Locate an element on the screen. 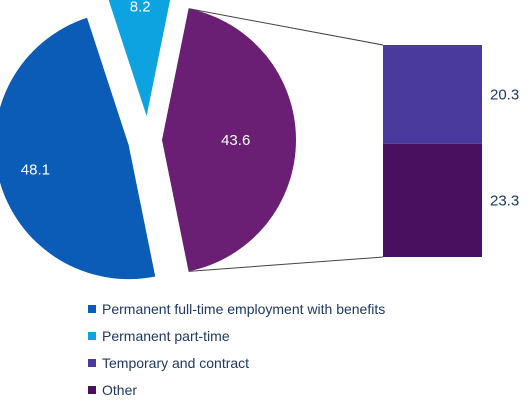  legend-item-part-time: Permanent part-time is located at coordinates (236, 335).